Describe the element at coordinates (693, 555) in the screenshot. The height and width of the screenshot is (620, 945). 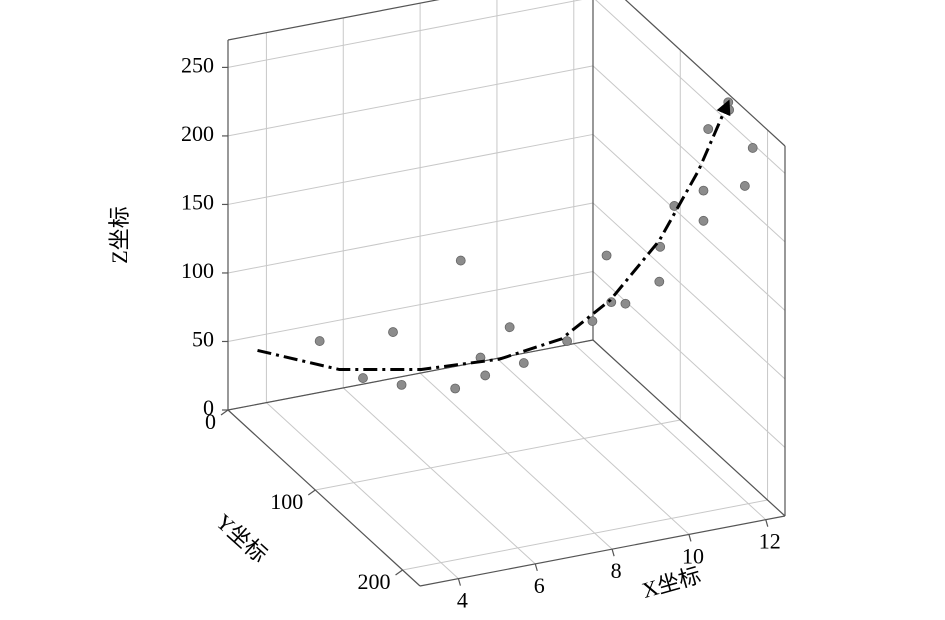
I see `x-tick-label: 10` at that location.